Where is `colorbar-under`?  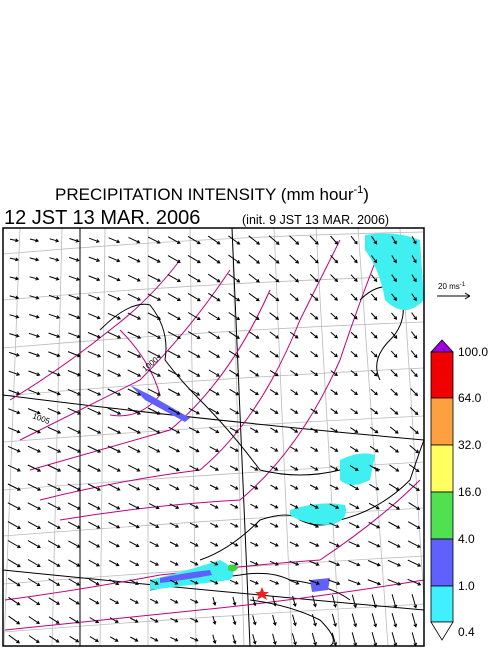
colorbar-under is located at coordinates (442, 631).